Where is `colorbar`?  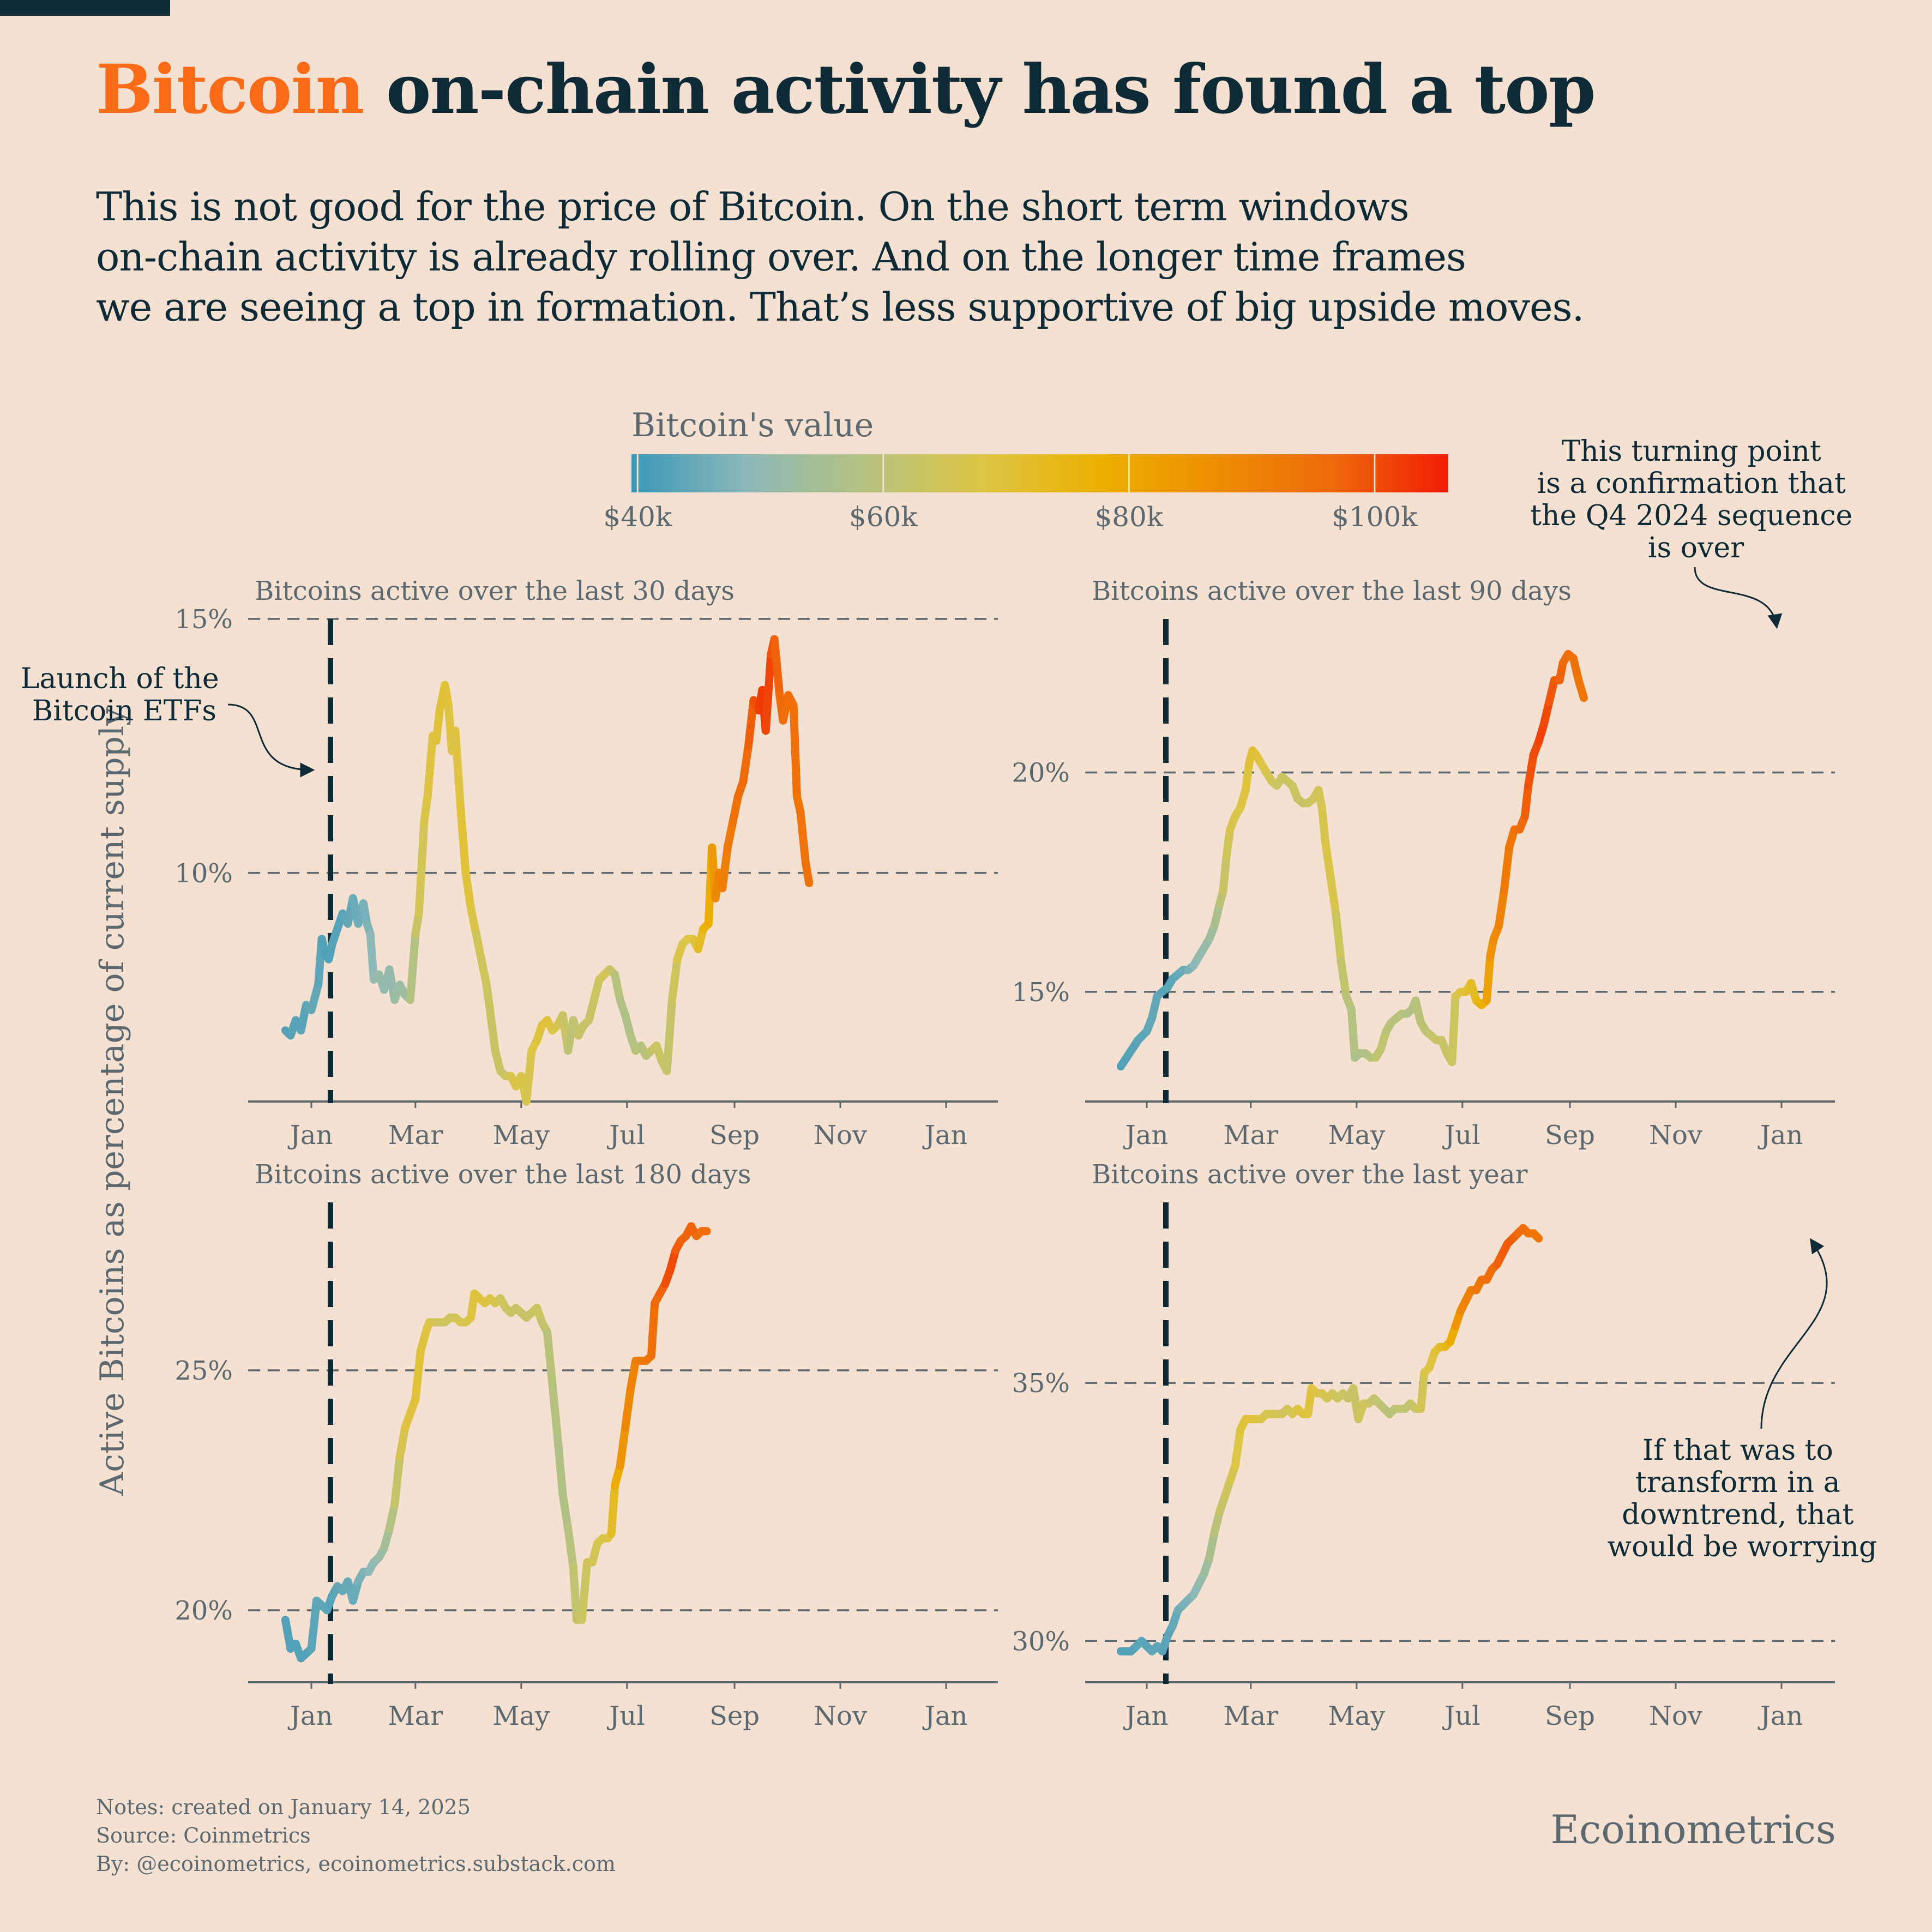 colorbar is located at coordinates (1039, 473).